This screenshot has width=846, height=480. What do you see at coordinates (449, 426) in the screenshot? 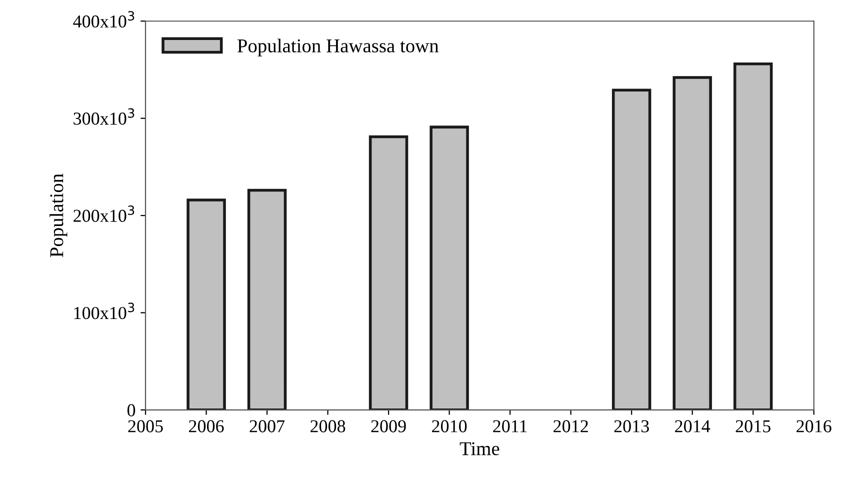
I see `x-tick-label: 2010` at bounding box center [449, 426].